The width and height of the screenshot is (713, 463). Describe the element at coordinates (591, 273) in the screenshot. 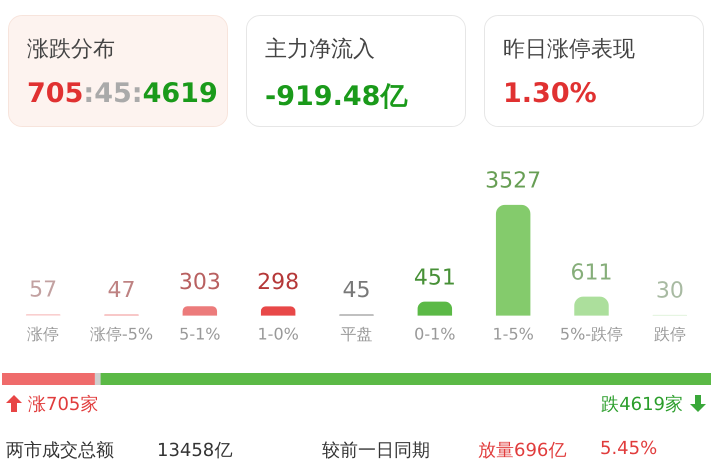

I see `data-label: 611` at that location.